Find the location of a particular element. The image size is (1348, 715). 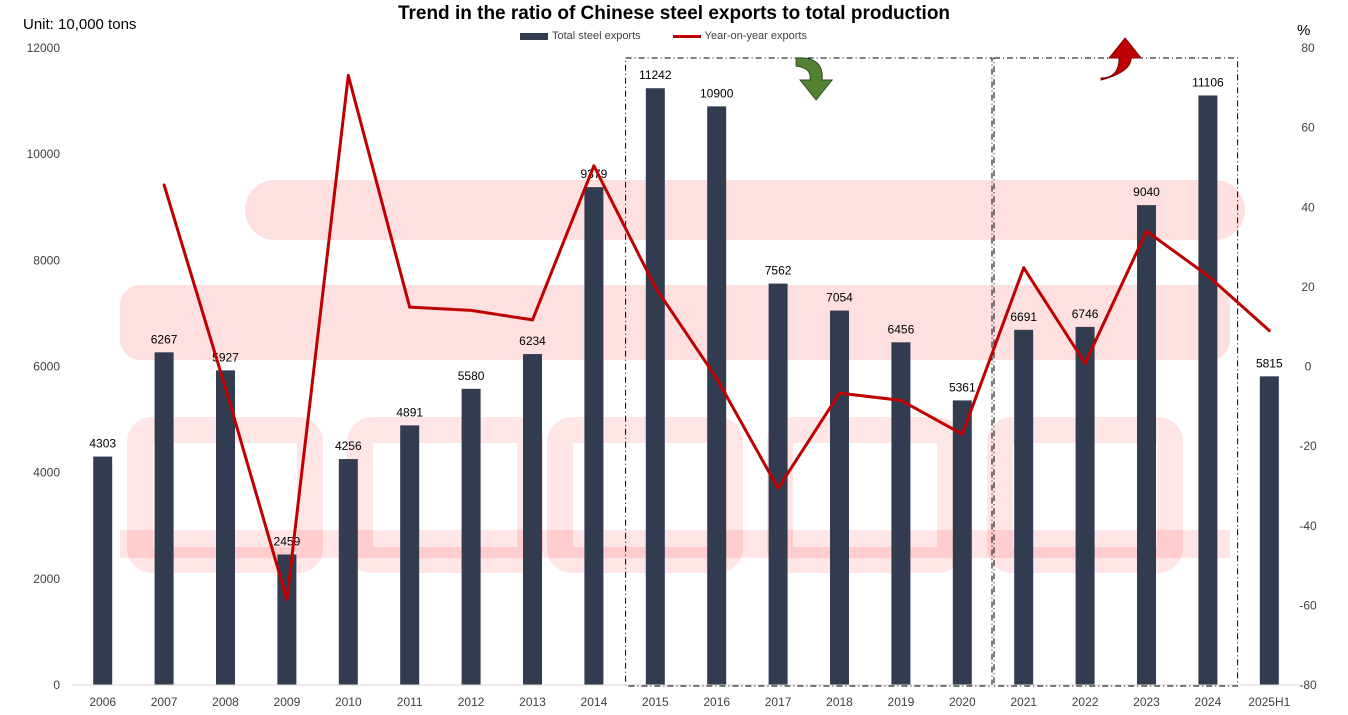

watermark-stroke-middle is located at coordinates (675, 322).